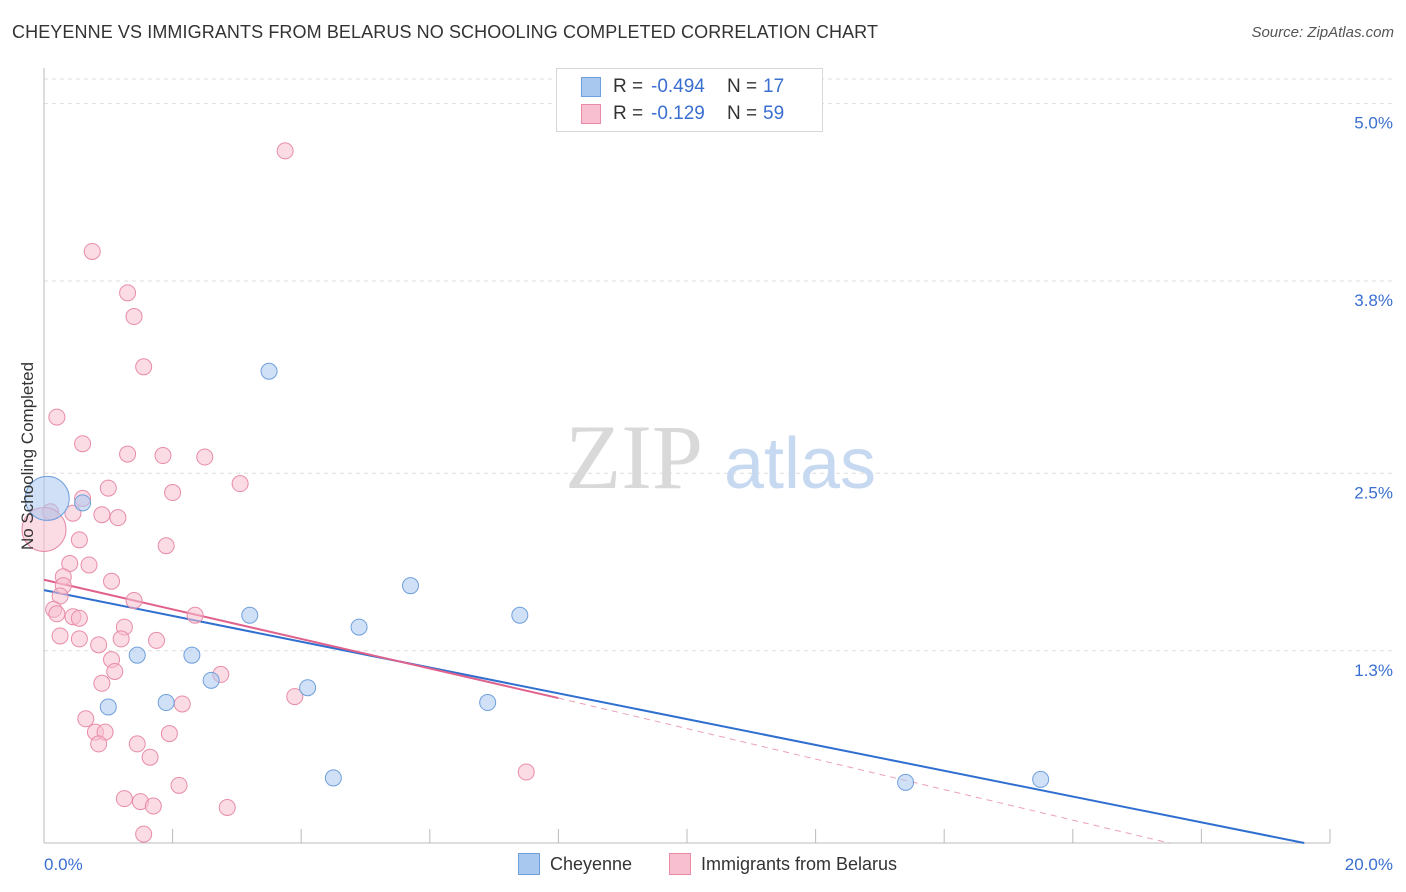 The height and width of the screenshot is (892, 1406). Describe the element at coordinates (1373, 670) in the screenshot. I see `y-tick-label: 1.3%` at that location.